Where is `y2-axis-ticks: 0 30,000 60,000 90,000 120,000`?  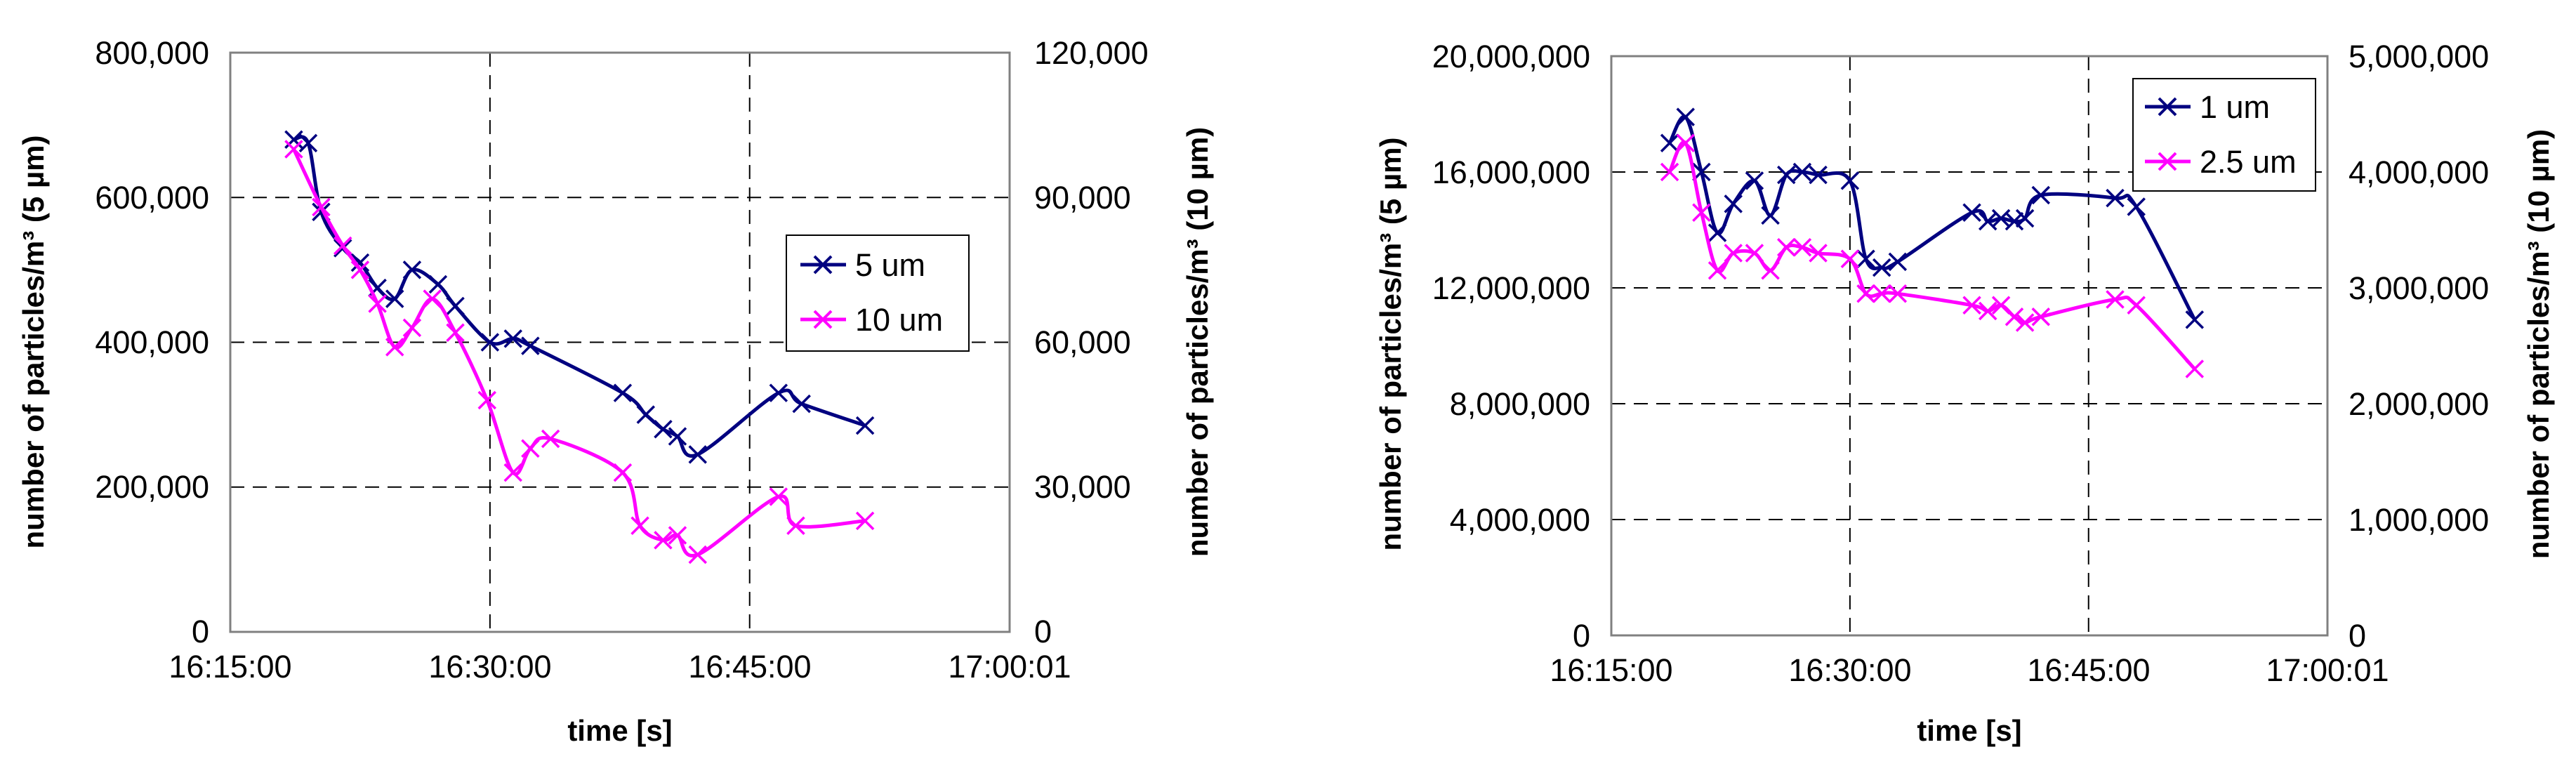
y2-axis-ticks: 0 30,000 60,000 90,000 120,000 is located at coordinates (1091, 342).